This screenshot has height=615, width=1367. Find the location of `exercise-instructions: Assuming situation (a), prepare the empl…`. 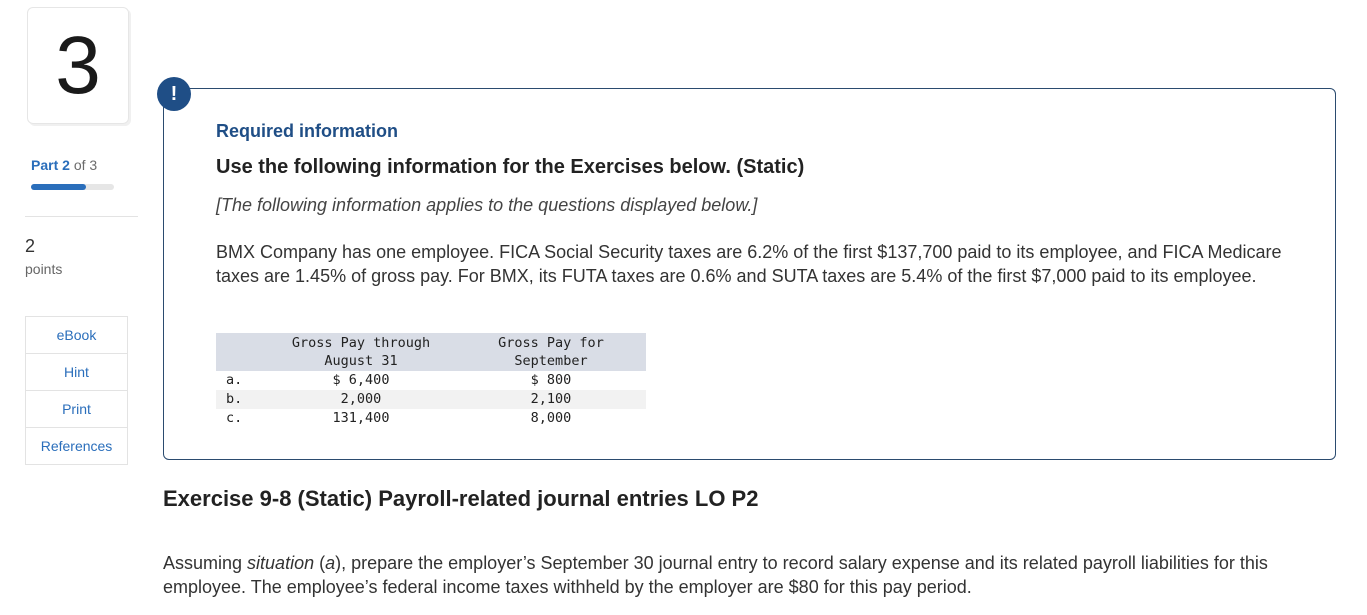

exercise-instructions: Assuming situation (a), prepare the empl… is located at coordinates (755, 575).